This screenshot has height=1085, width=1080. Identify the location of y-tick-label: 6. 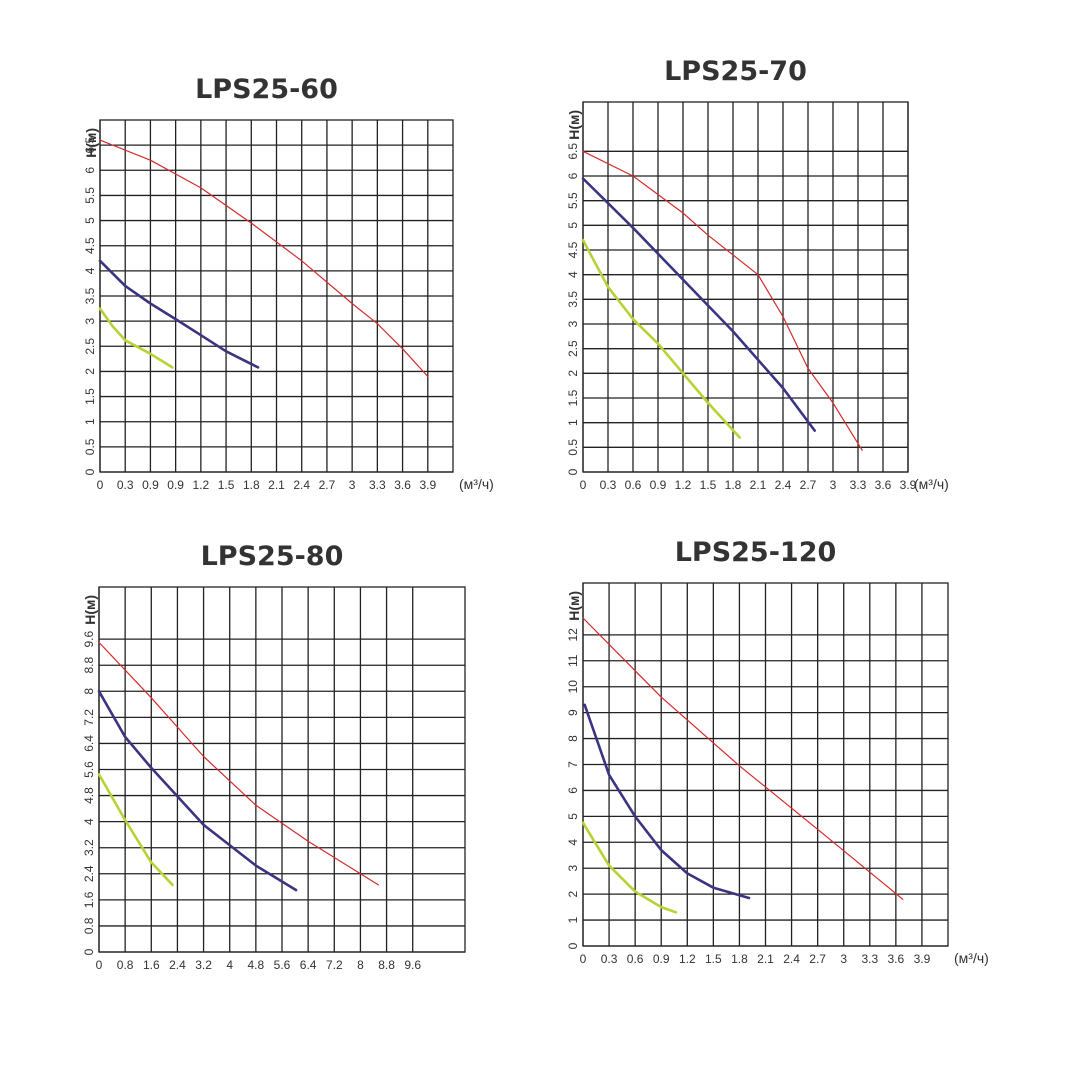
(90, 170).